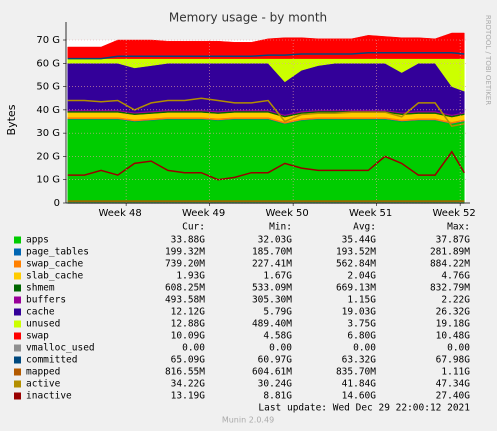 The image size is (497, 431). Describe the element at coordinates (185, 252) in the screenshot. I see `stat-value: 199.32M` at that location.